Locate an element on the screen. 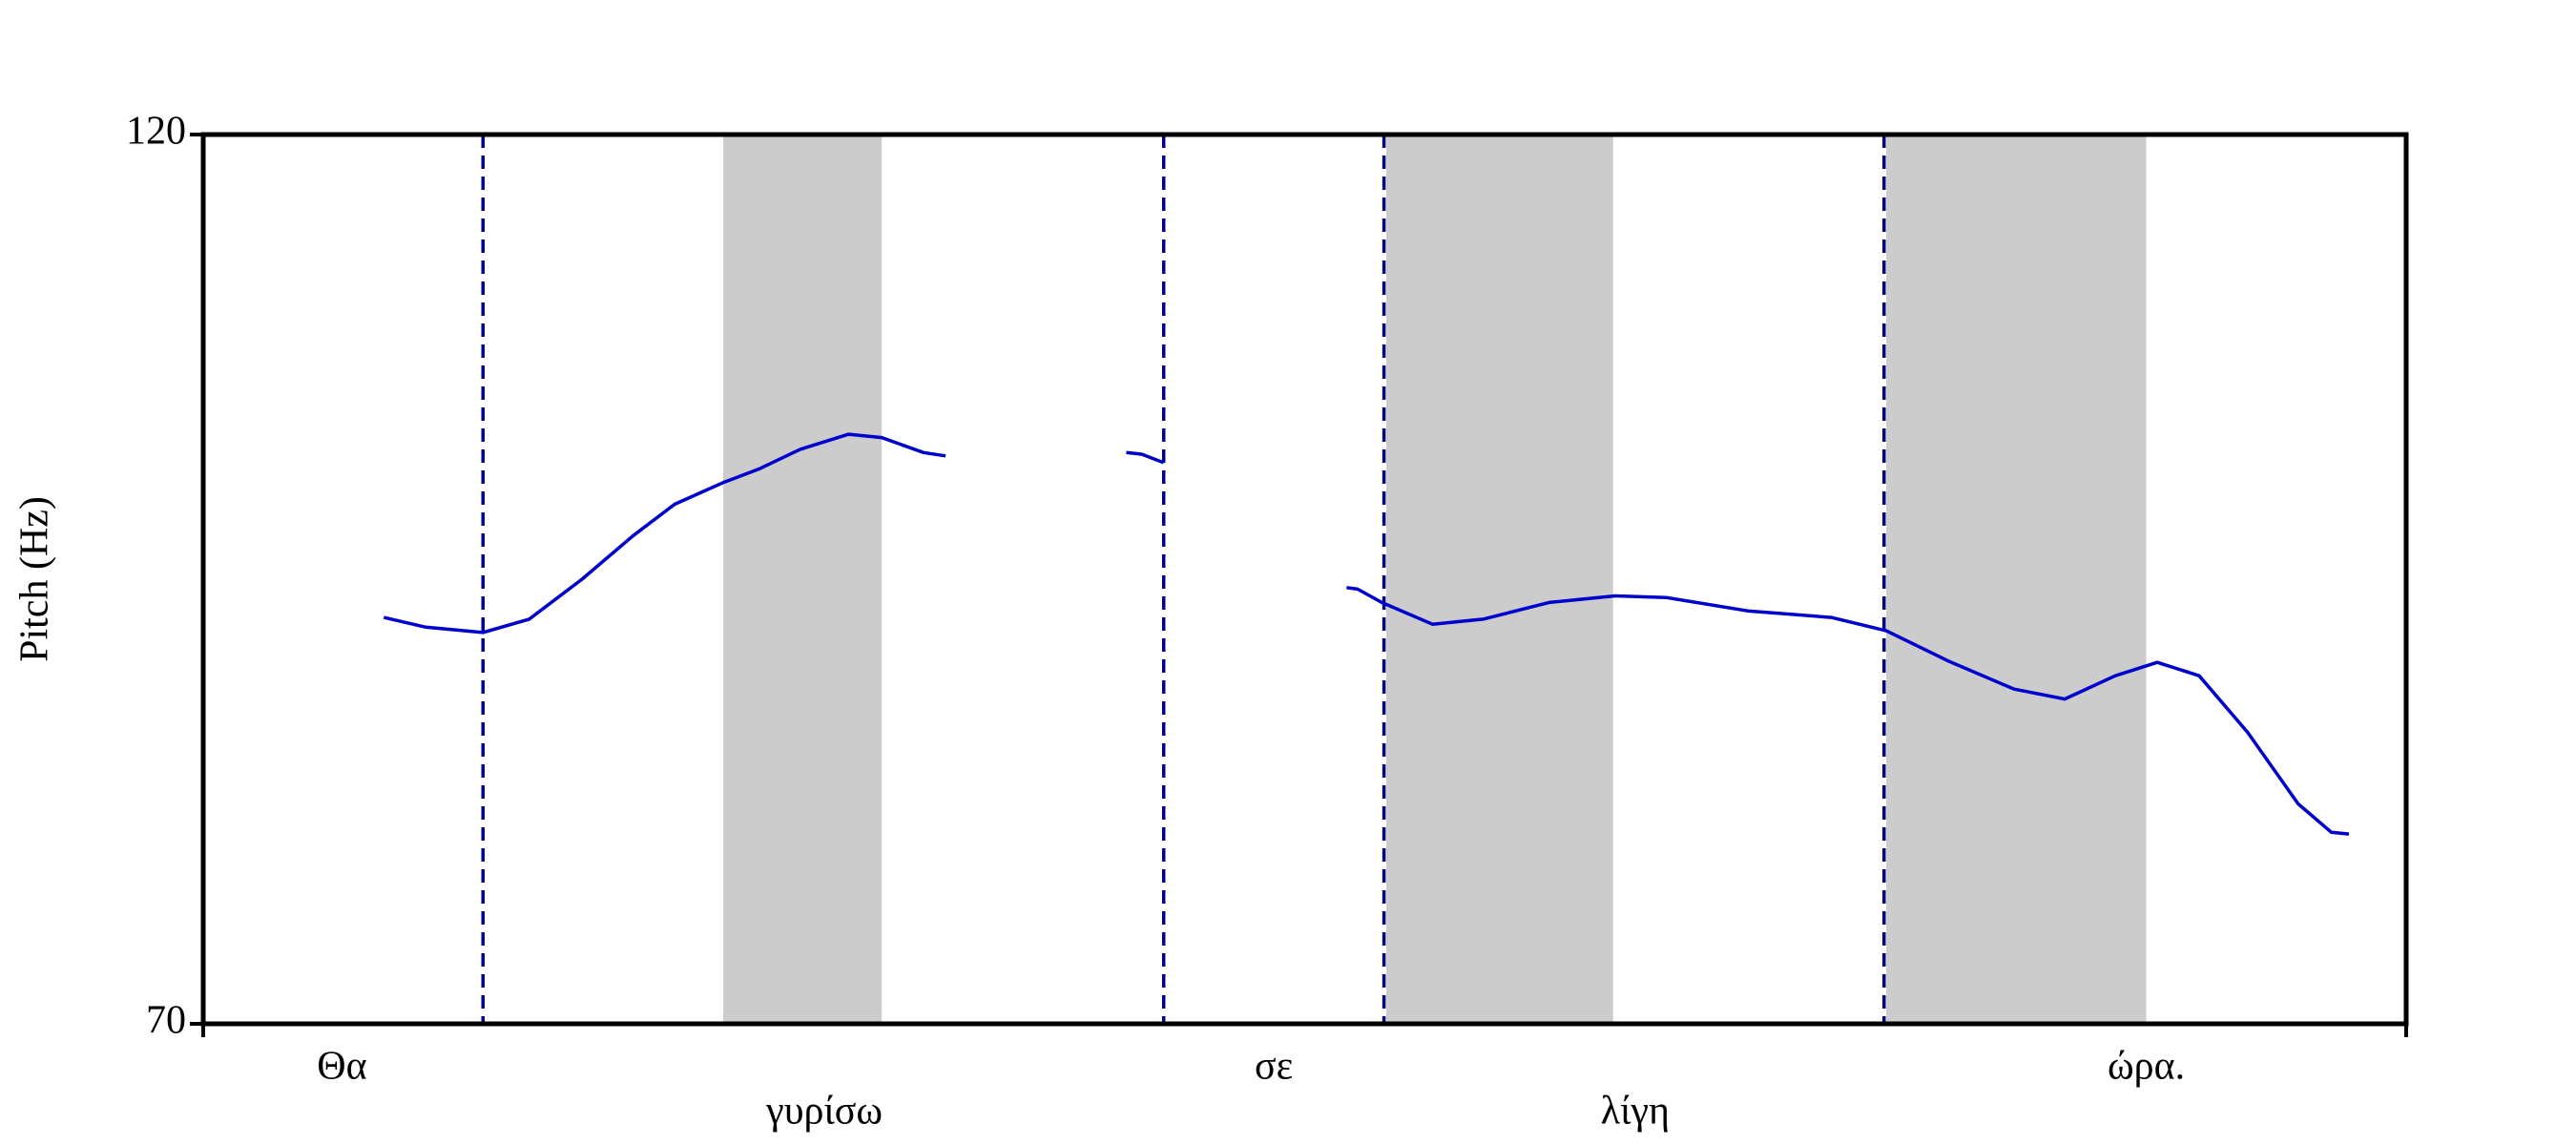  y-tick-label: 70 is located at coordinates (166, 1021).